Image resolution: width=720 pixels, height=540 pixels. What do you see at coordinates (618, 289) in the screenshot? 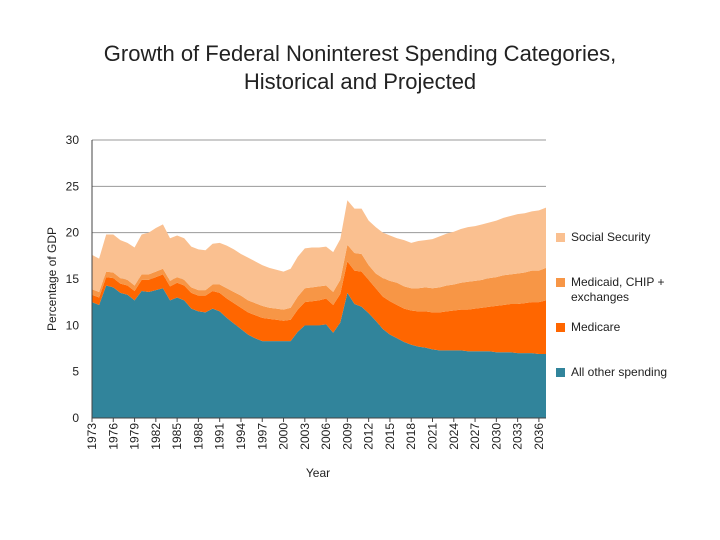
I see `legend-label-medicaid-chip-exchanges: Medicaid, CHIP + exchanges` at bounding box center [618, 289].